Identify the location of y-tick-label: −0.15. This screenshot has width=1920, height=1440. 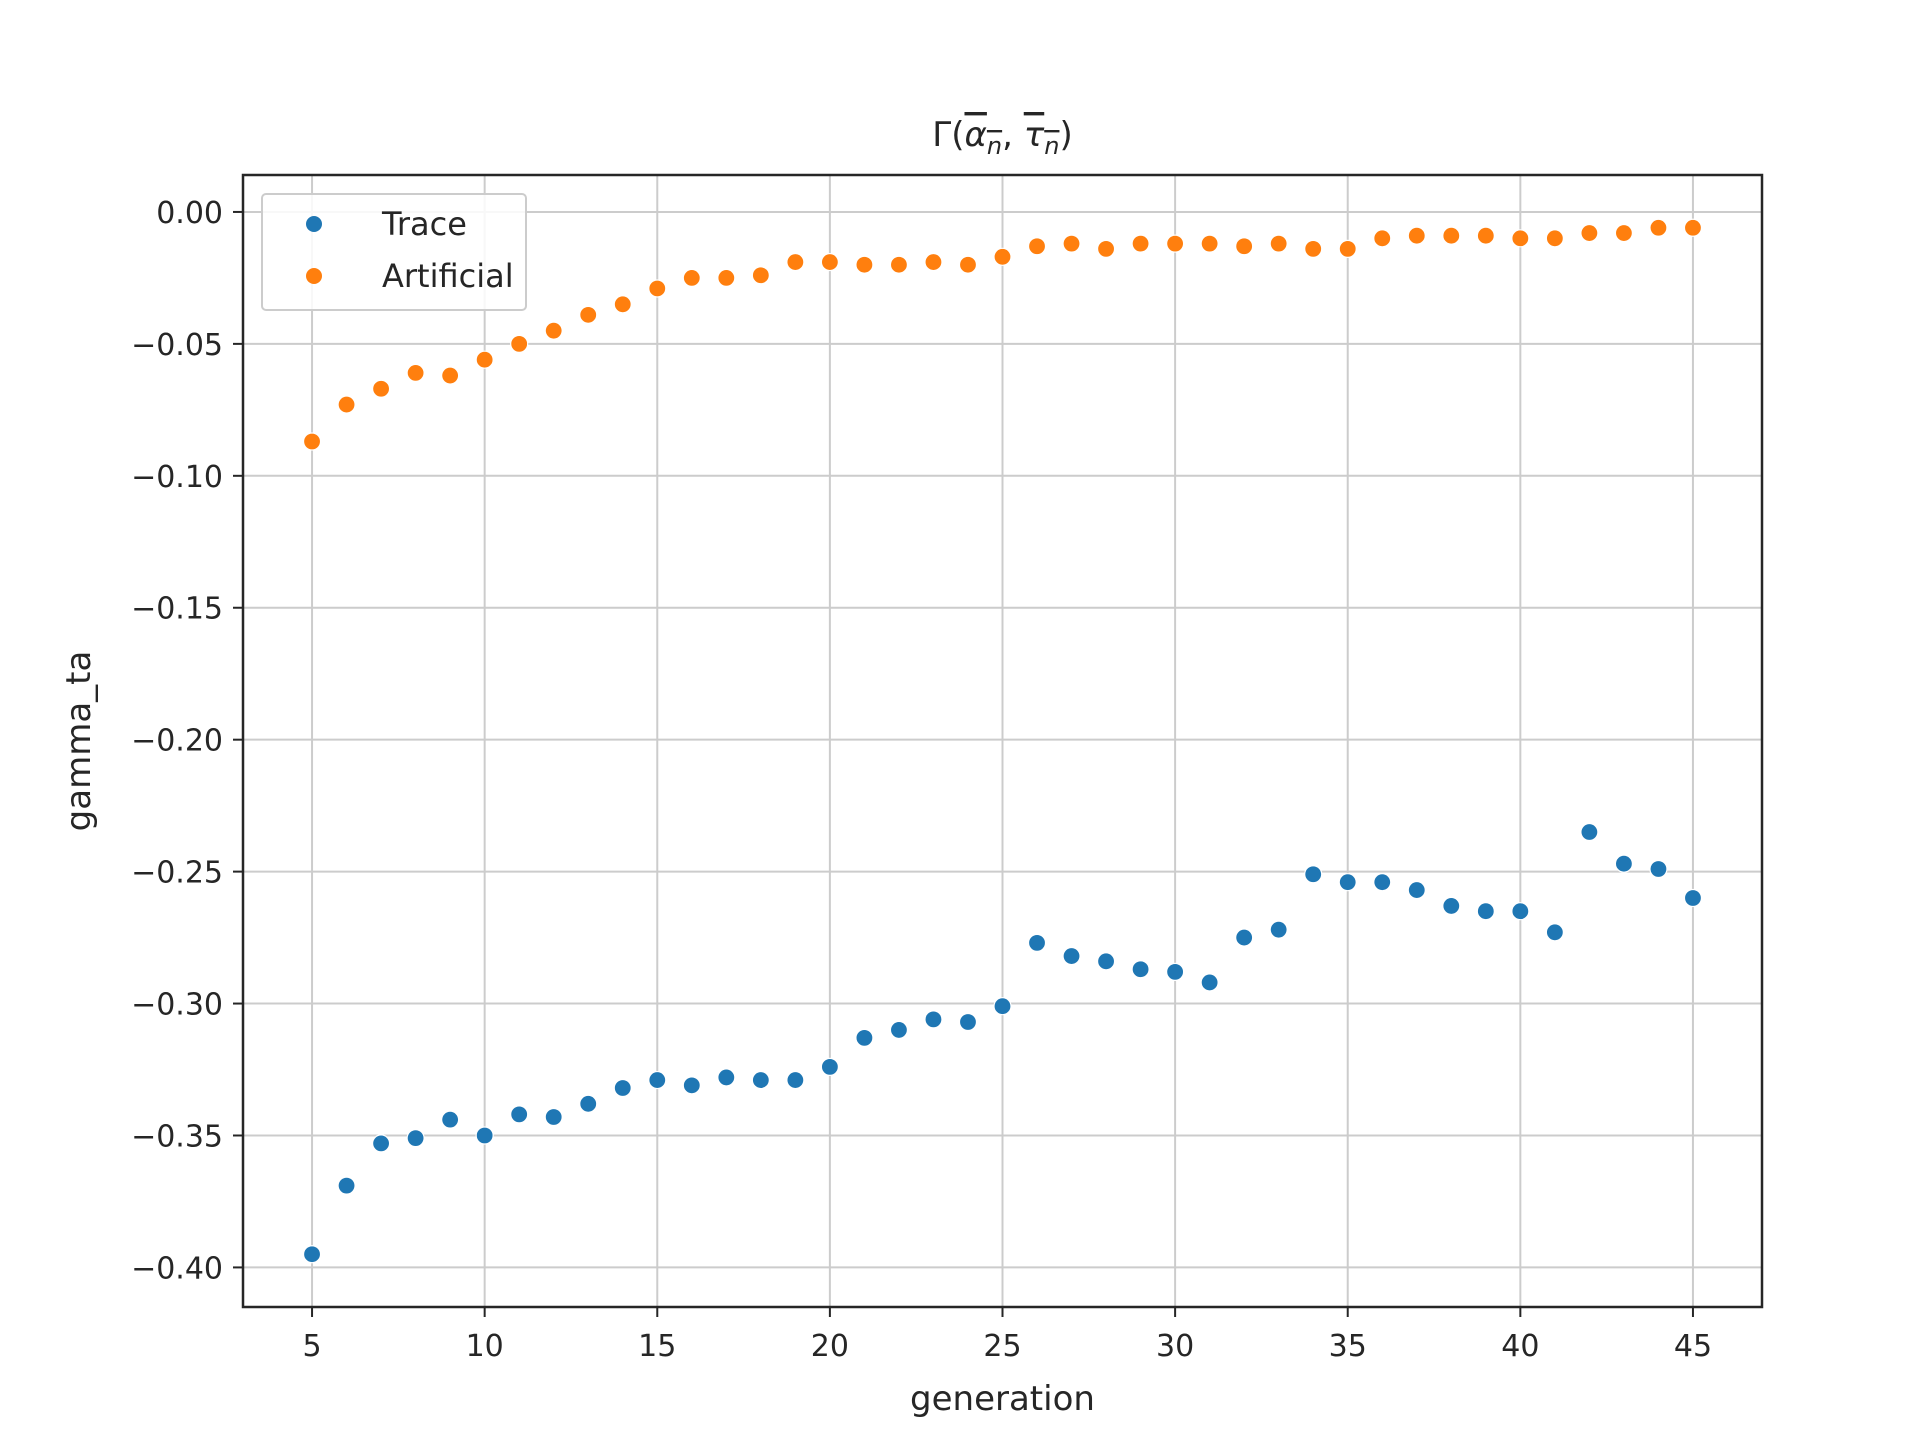
(177, 609).